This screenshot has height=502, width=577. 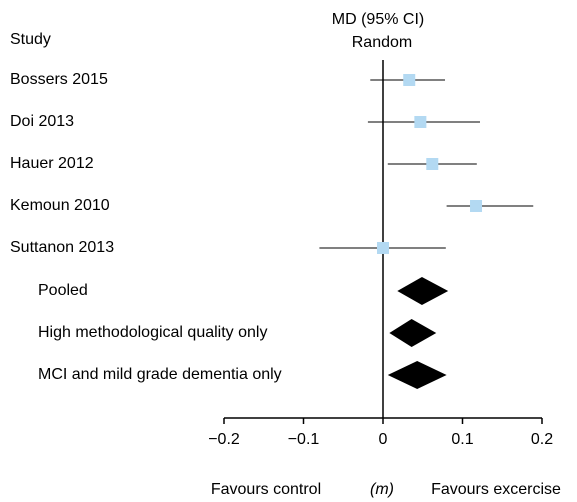 What do you see at coordinates (160, 374) in the screenshot?
I see `summary-label: MCI and mild grade dementia only` at bounding box center [160, 374].